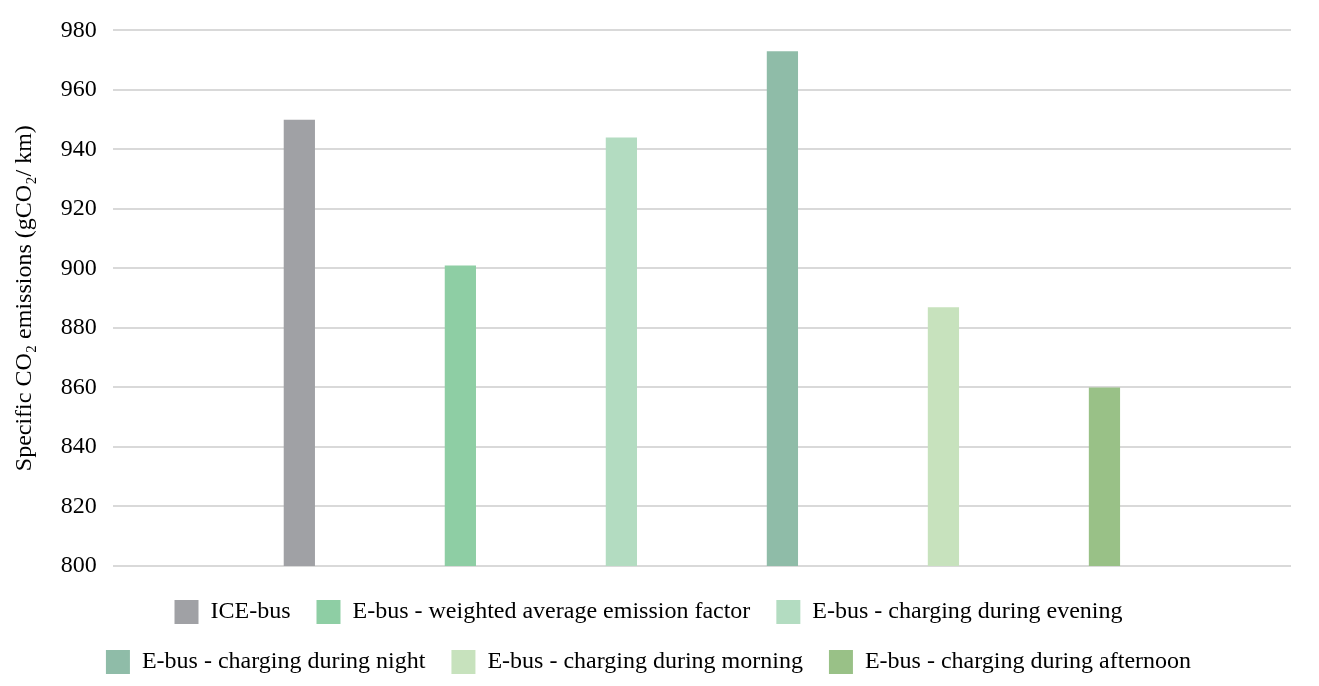  What do you see at coordinates (78, 266) in the screenshot?
I see `y-tick-label: 900` at bounding box center [78, 266].